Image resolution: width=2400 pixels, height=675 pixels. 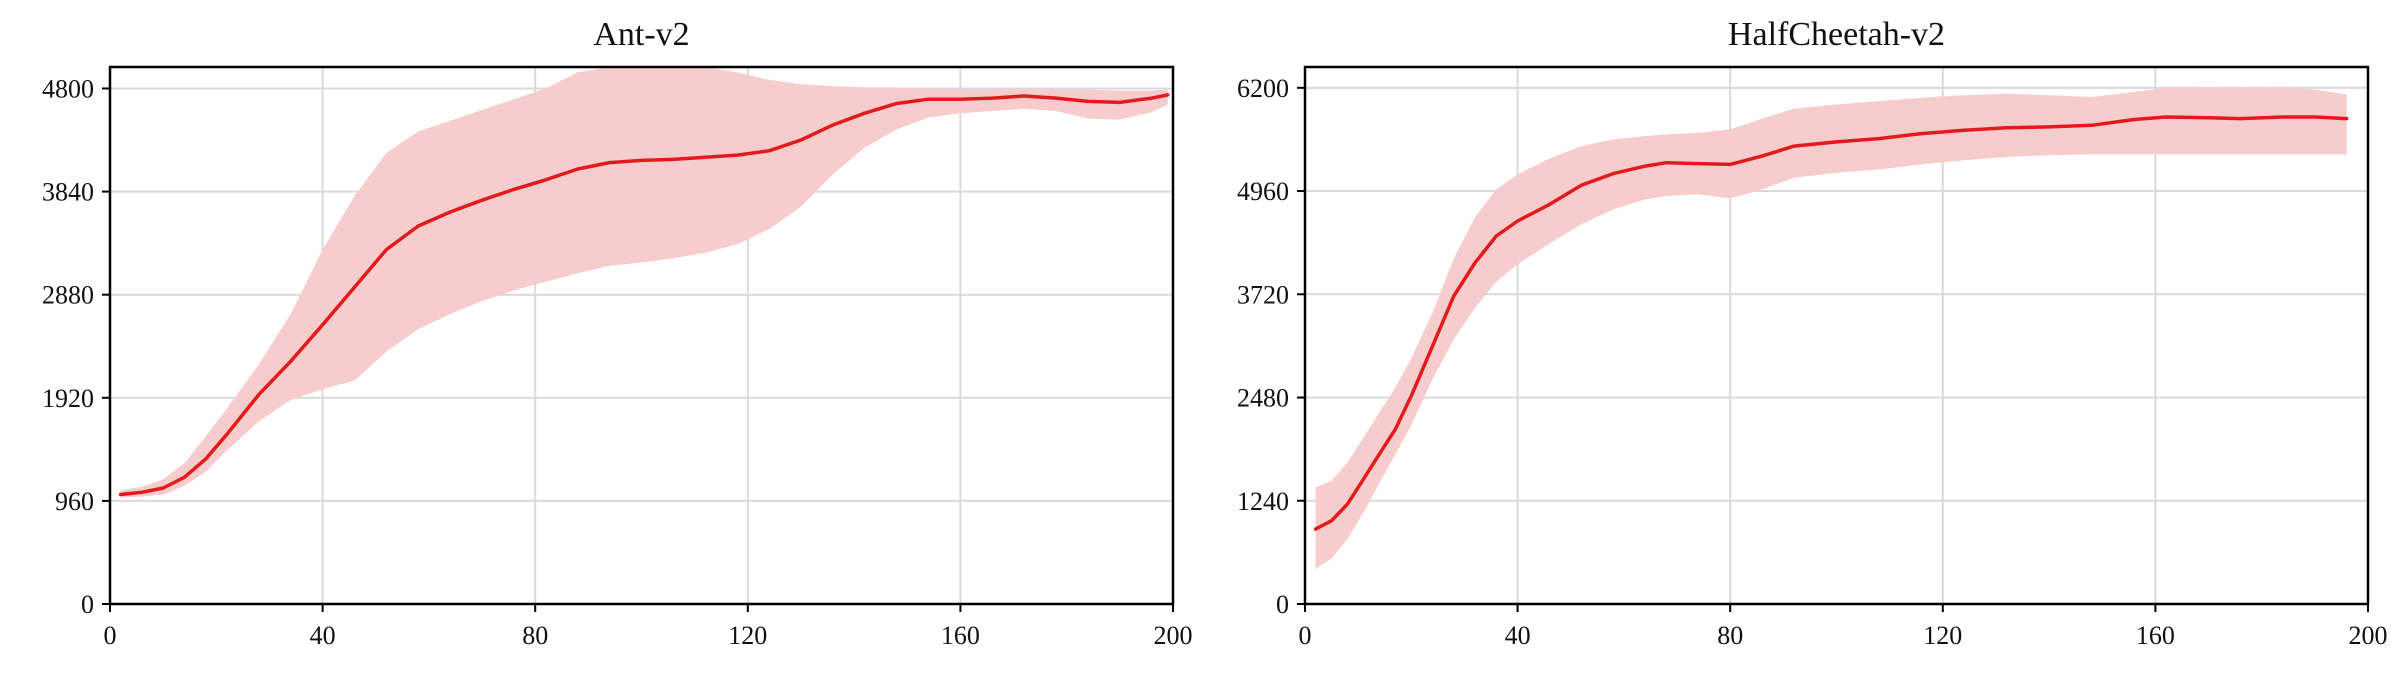 What do you see at coordinates (68, 88) in the screenshot?
I see `y-tick-label: 4800` at bounding box center [68, 88].